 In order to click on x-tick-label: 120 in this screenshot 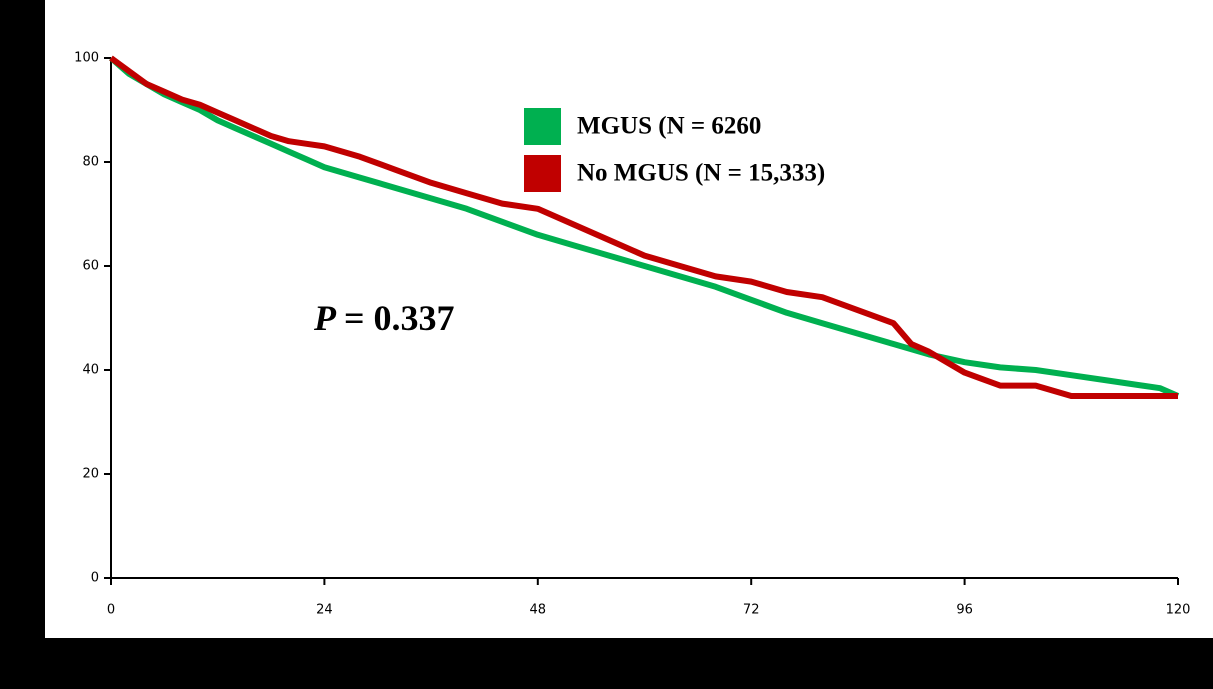, I will do `click(1178, 610)`.